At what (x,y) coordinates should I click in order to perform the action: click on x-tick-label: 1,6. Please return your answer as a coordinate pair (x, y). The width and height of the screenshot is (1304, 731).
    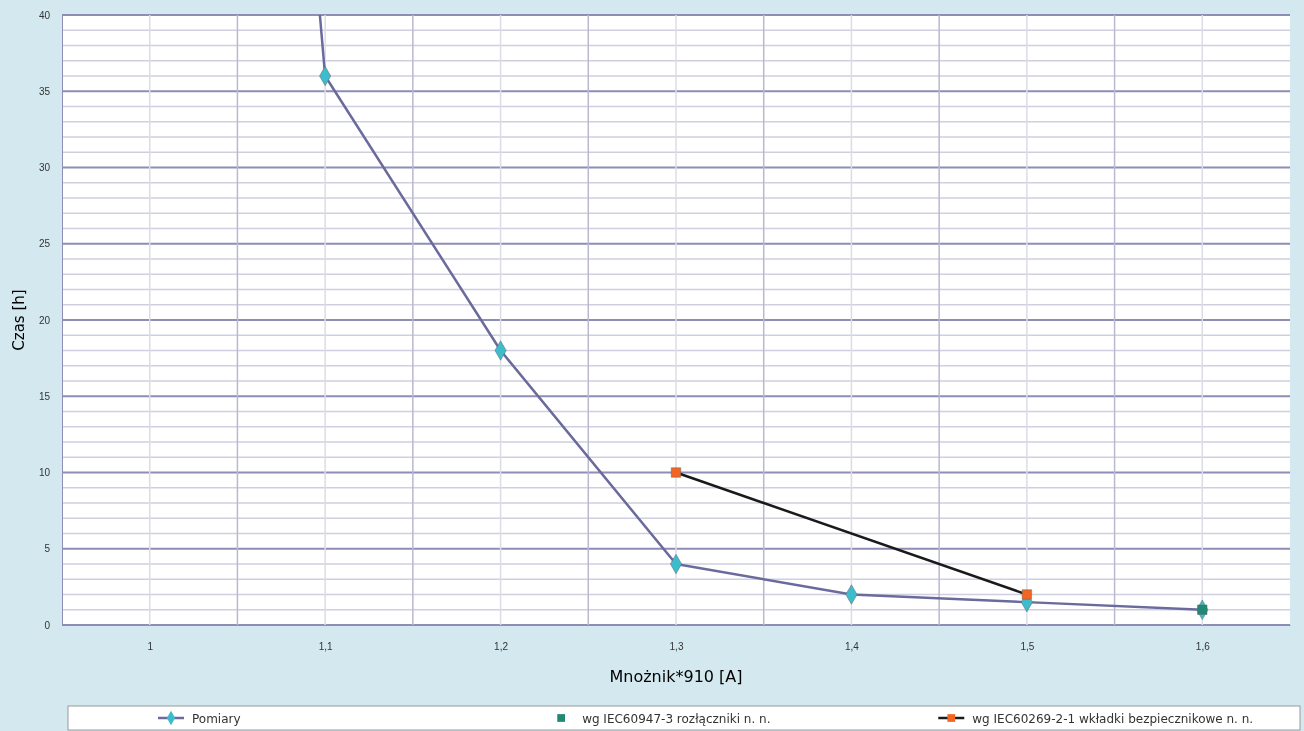
    Looking at the image, I should click on (1203, 647).